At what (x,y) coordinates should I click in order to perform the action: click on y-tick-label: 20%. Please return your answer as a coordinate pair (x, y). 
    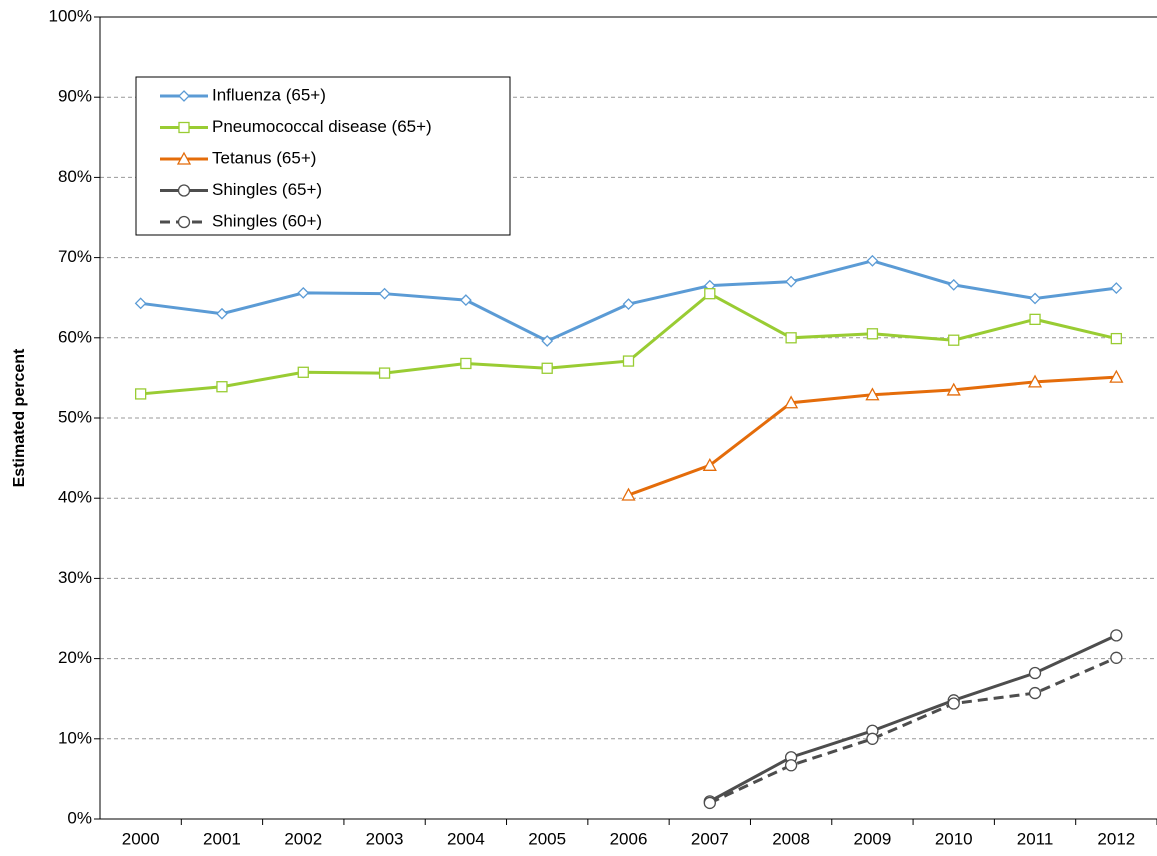
    Looking at the image, I should click on (75, 657).